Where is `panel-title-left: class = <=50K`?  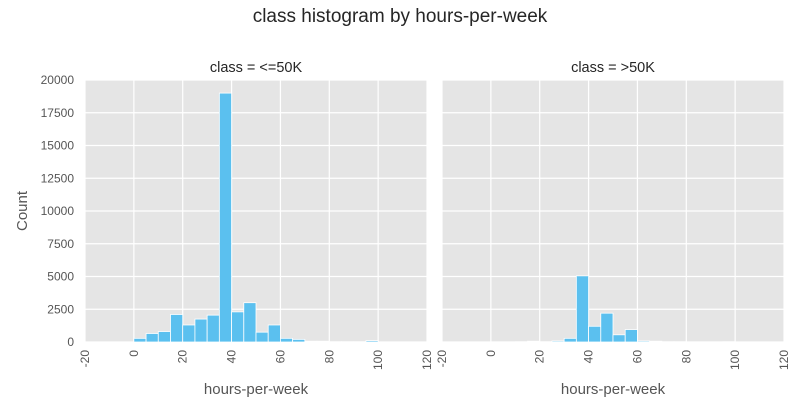 panel-title-left: class = <=50K is located at coordinates (256, 68).